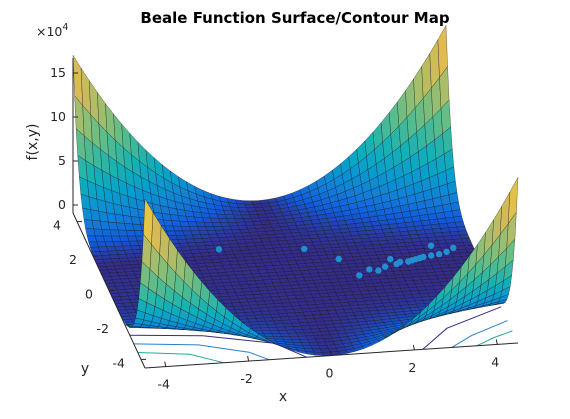  I want to click on z-tick-label: 10, so click(58, 116).